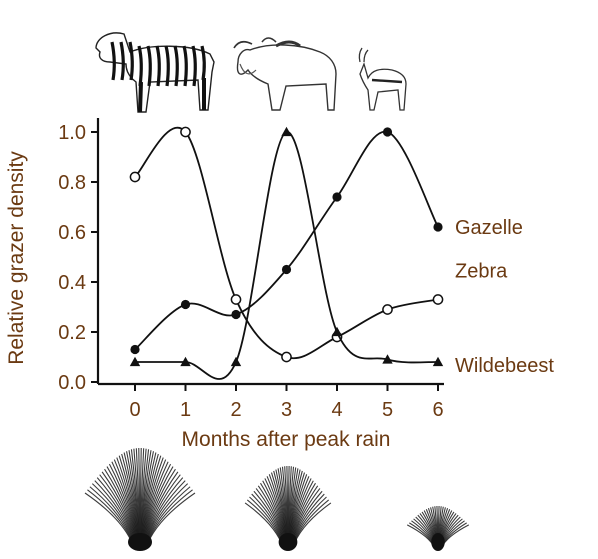 This screenshot has height=559, width=598. What do you see at coordinates (140, 499) in the screenshot?
I see `tall-grass-icon` at bounding box center [140, 499].